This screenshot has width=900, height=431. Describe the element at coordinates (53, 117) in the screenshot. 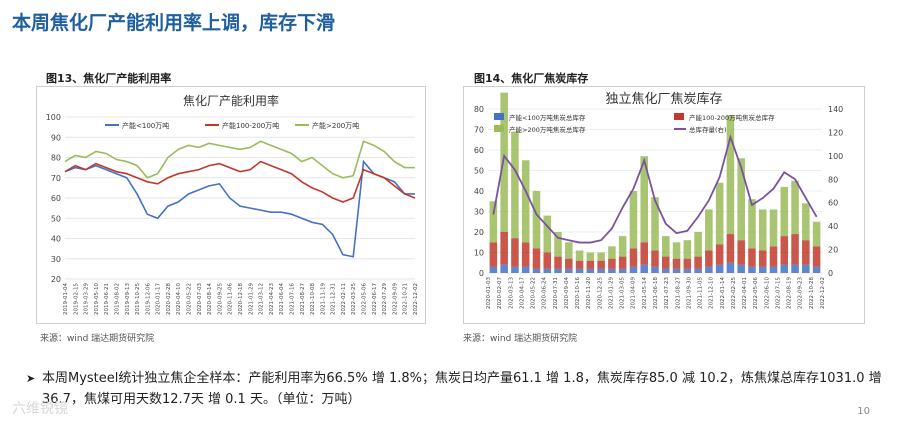

I see `y-tick-label: 100` at that location.